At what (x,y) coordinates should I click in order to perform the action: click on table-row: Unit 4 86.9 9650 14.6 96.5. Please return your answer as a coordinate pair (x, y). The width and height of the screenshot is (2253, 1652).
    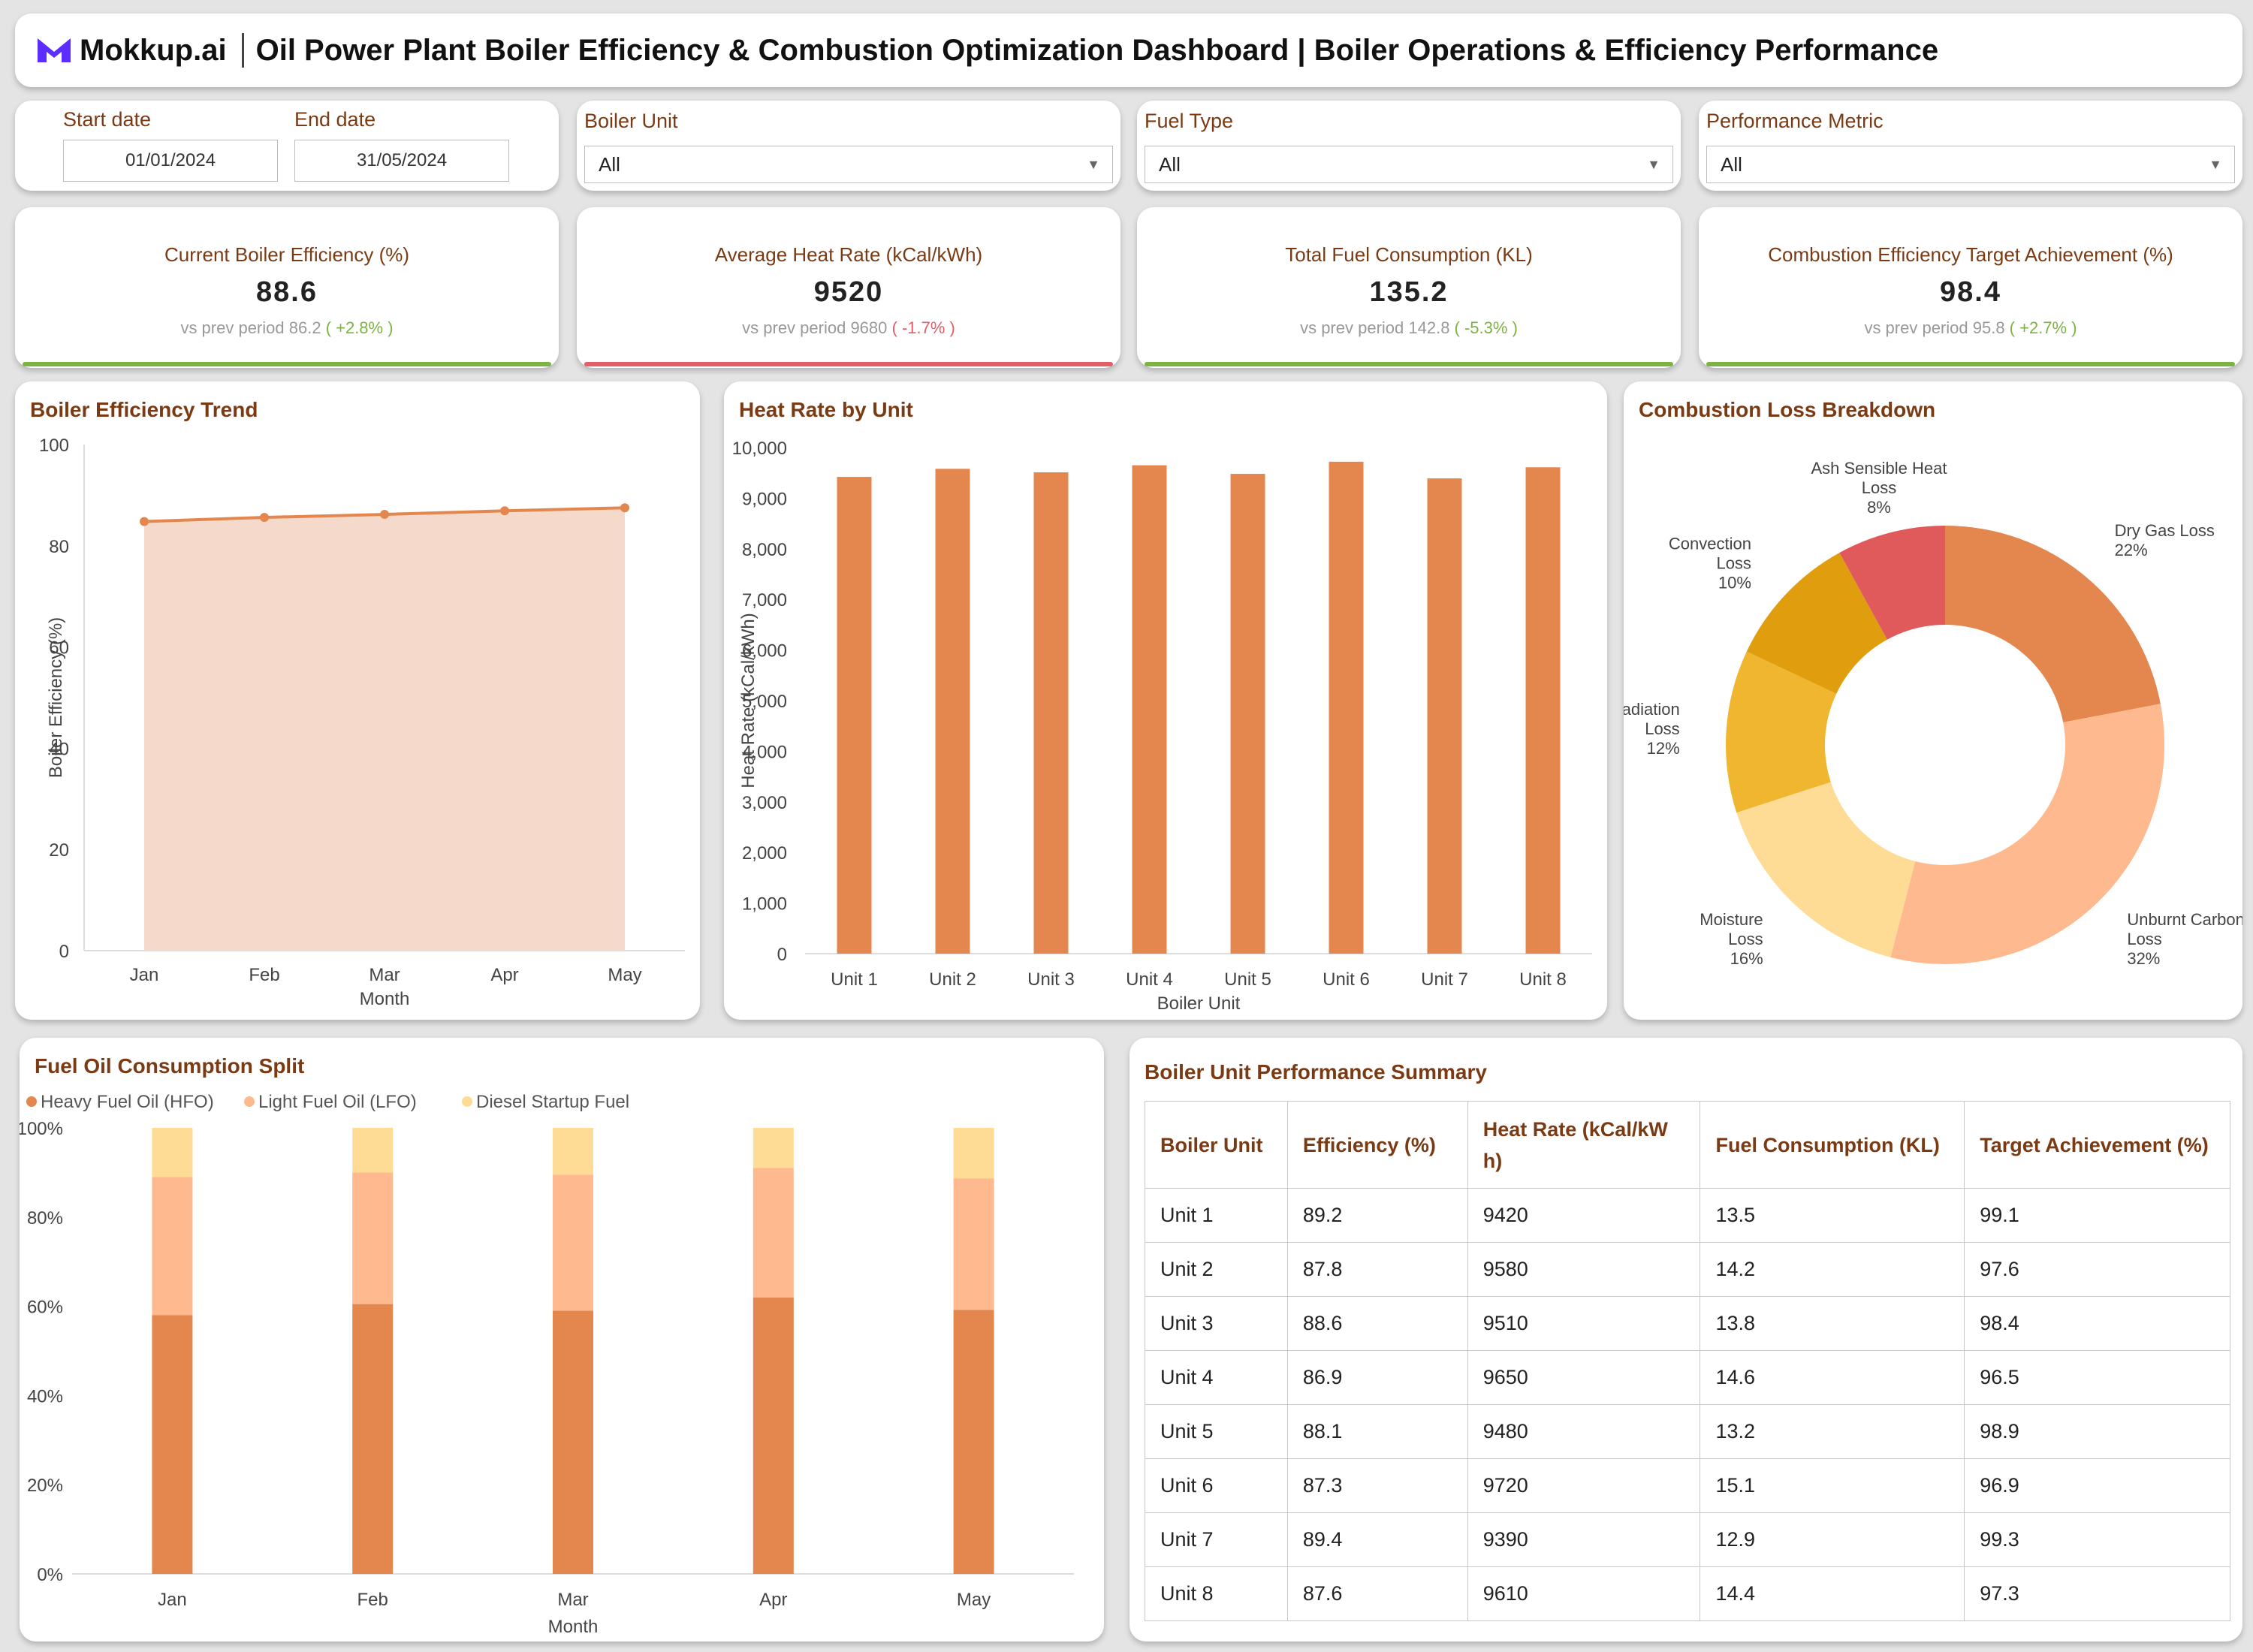
    Looking at the image, I should click on (1687, 1377).